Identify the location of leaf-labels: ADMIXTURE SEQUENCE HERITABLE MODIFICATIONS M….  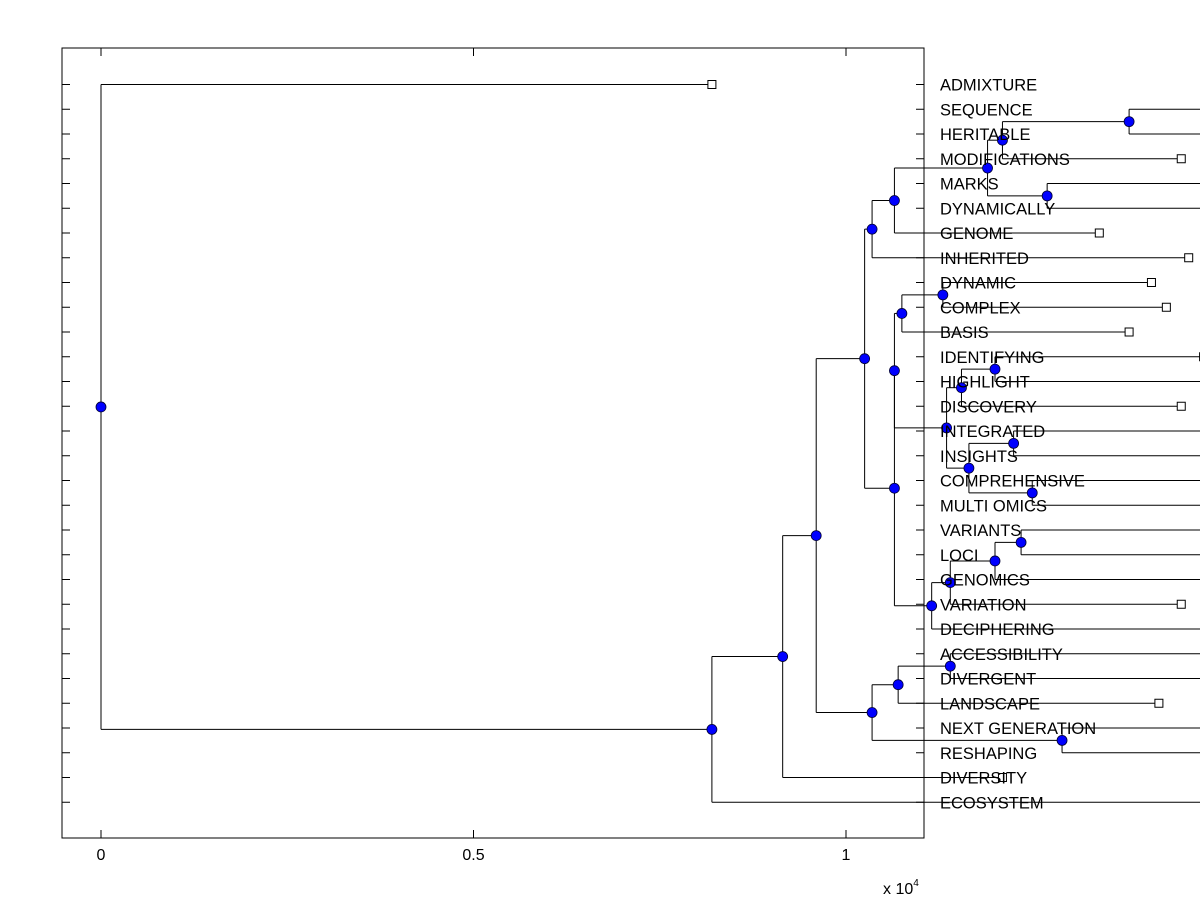
(1018, 445).